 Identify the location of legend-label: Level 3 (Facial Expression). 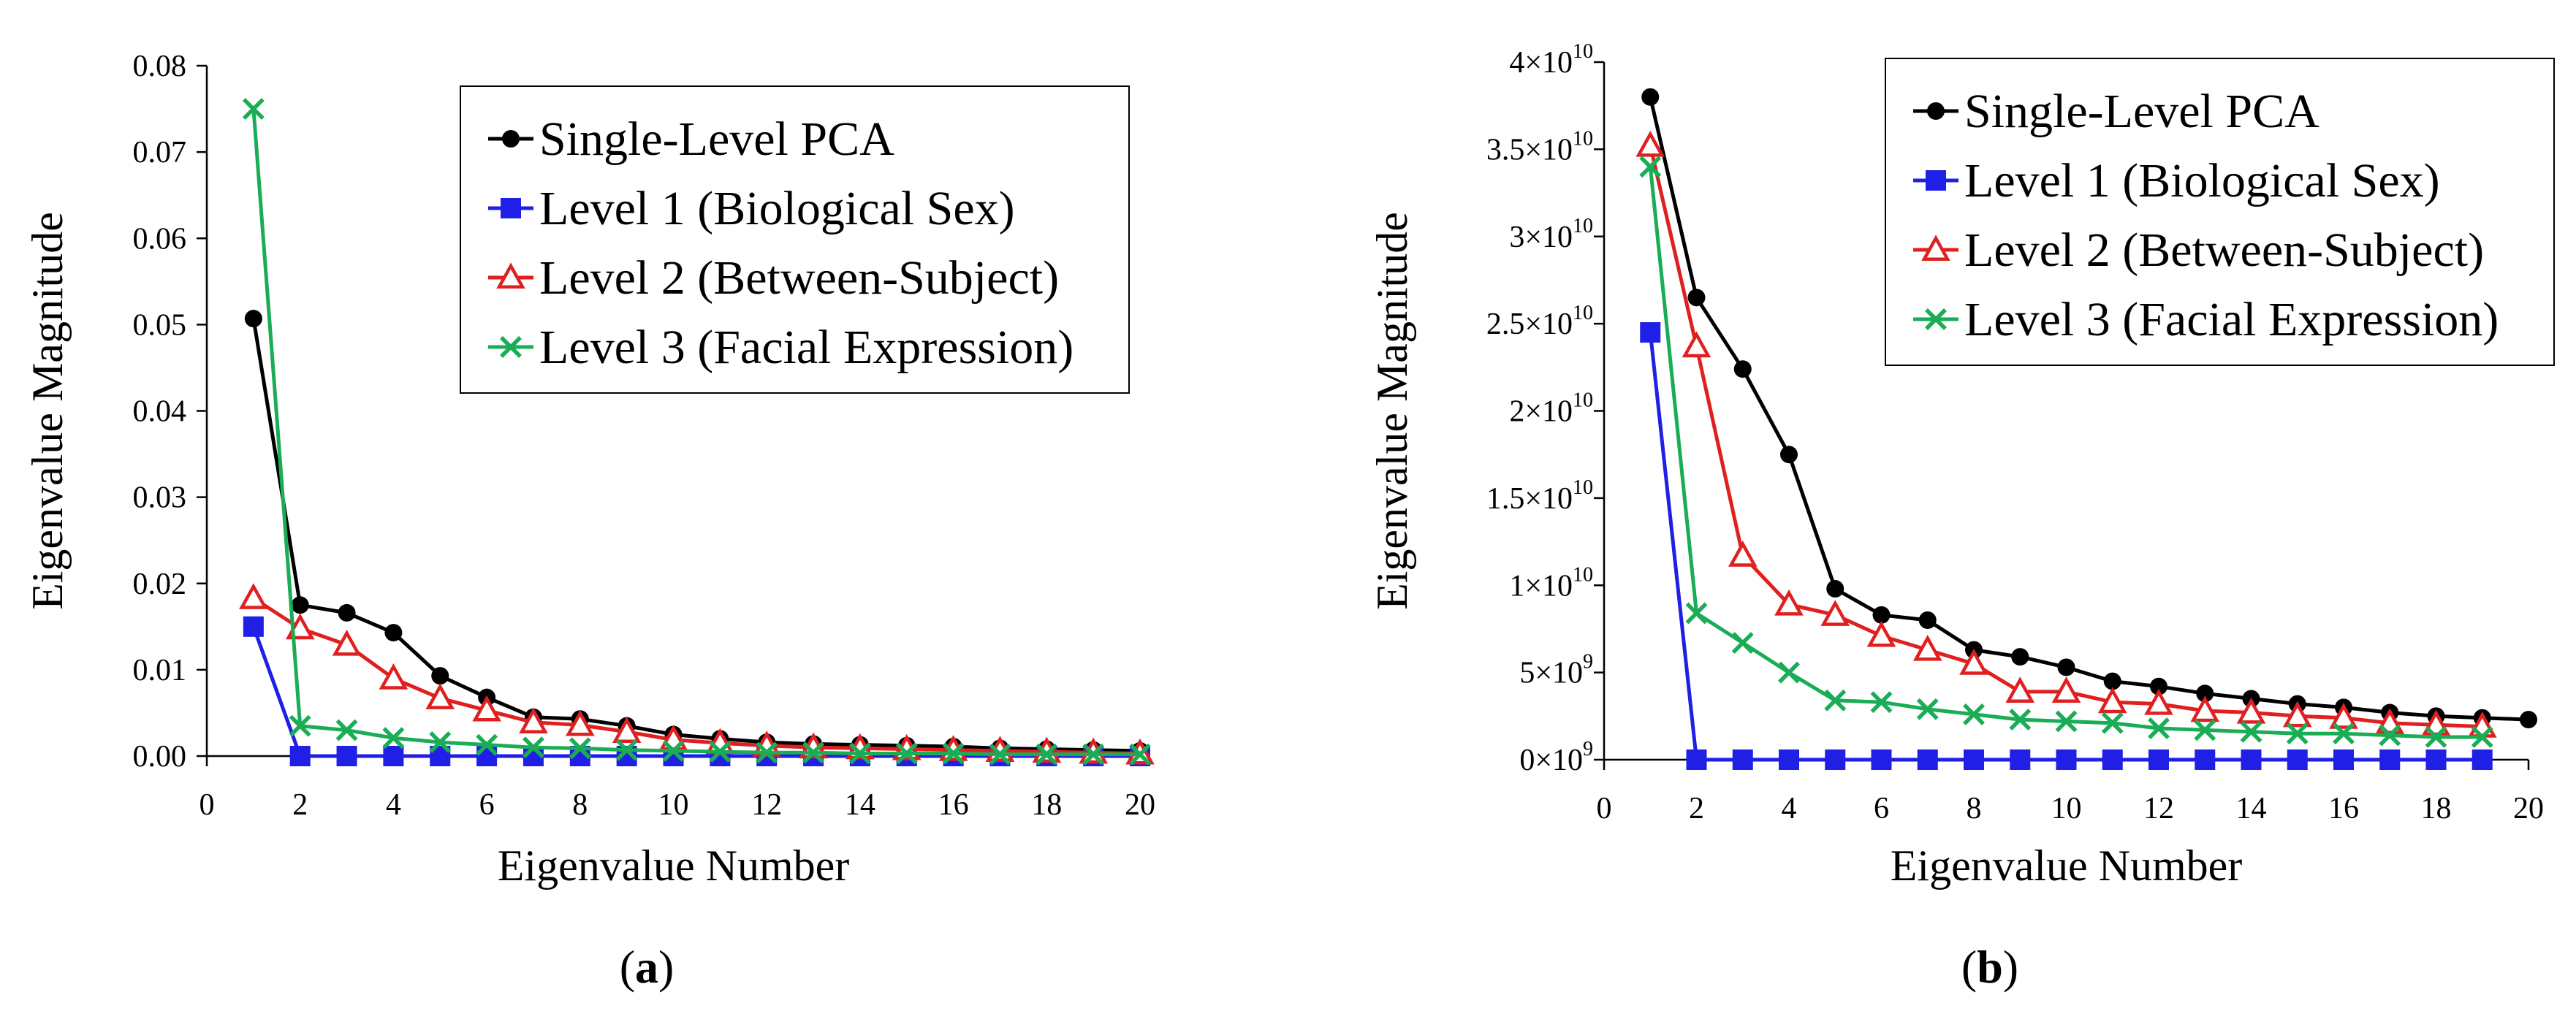
(2231, 319).